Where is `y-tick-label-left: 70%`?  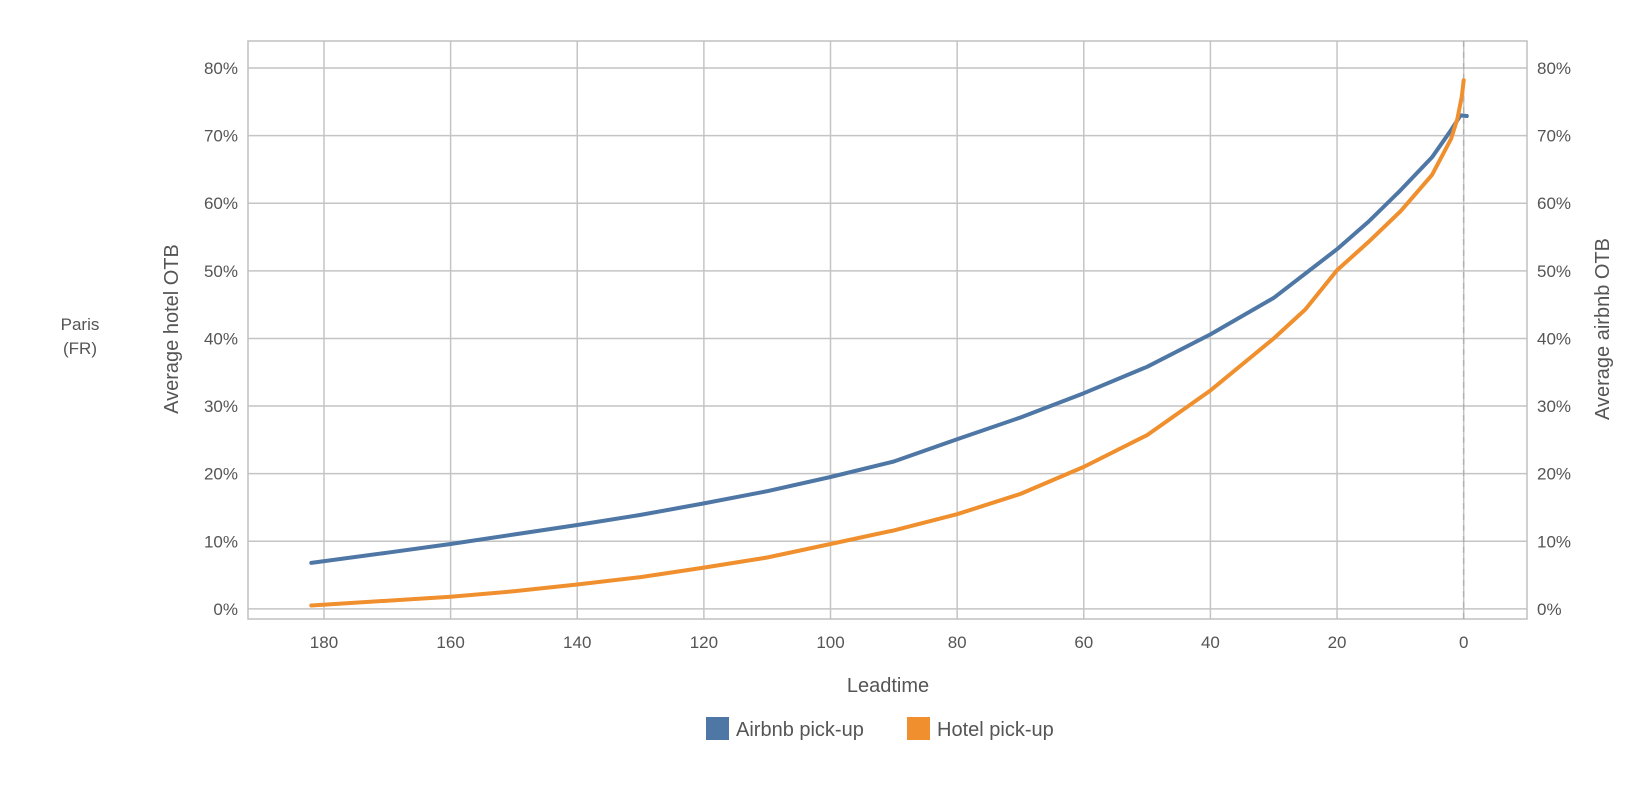 y-tick-label-left: 70% is located at coordinates (221, 136).